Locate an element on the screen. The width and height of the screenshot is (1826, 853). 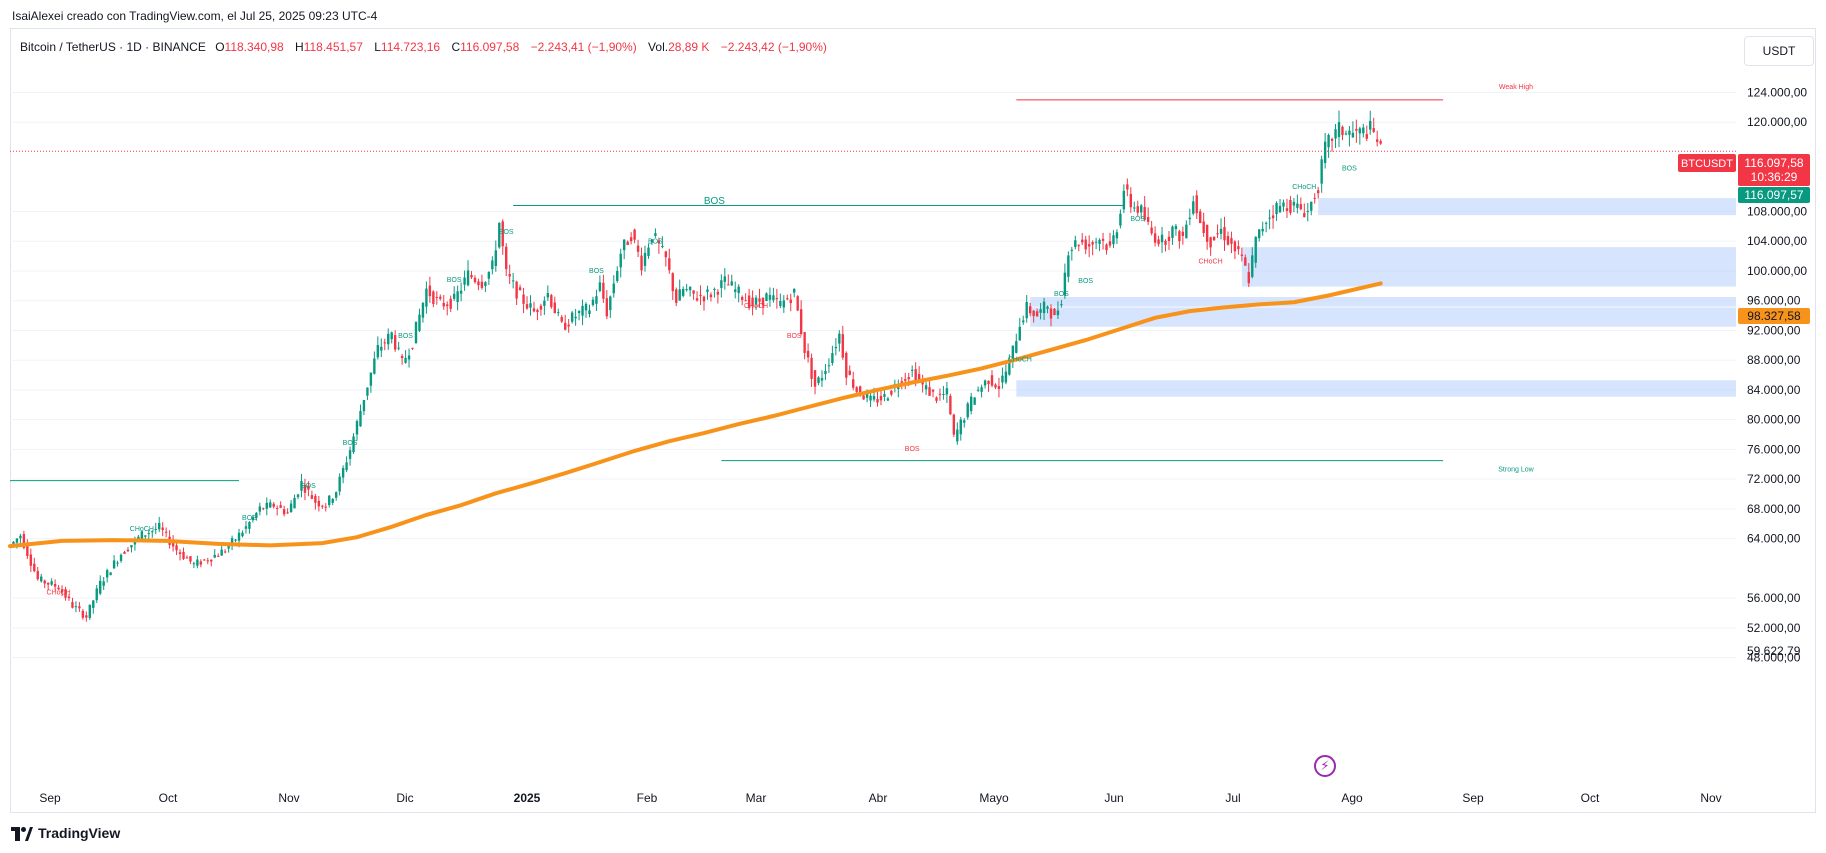
bid-tag is located at coordinates (1774, 195).